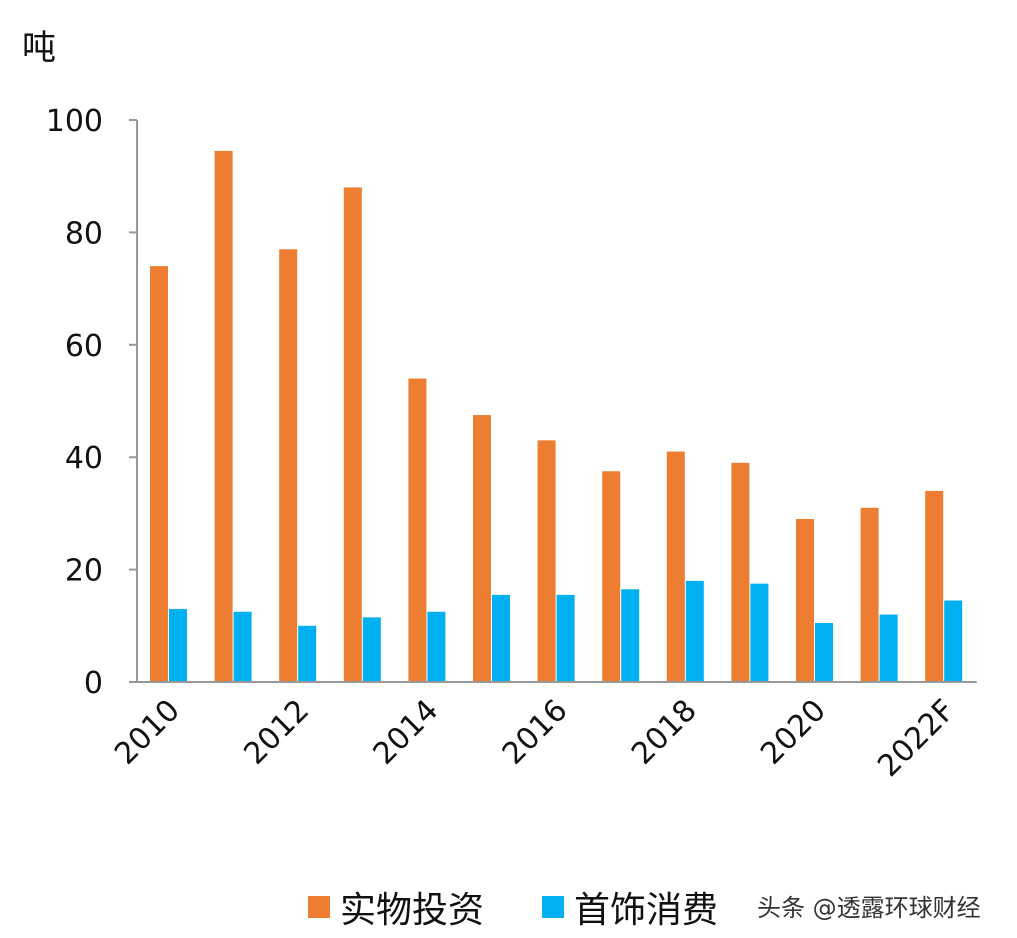  What do you see at coordinates (84, 571) in the screenshot?
I see `y-tick-label: 20` at bounding box center [84, 571].